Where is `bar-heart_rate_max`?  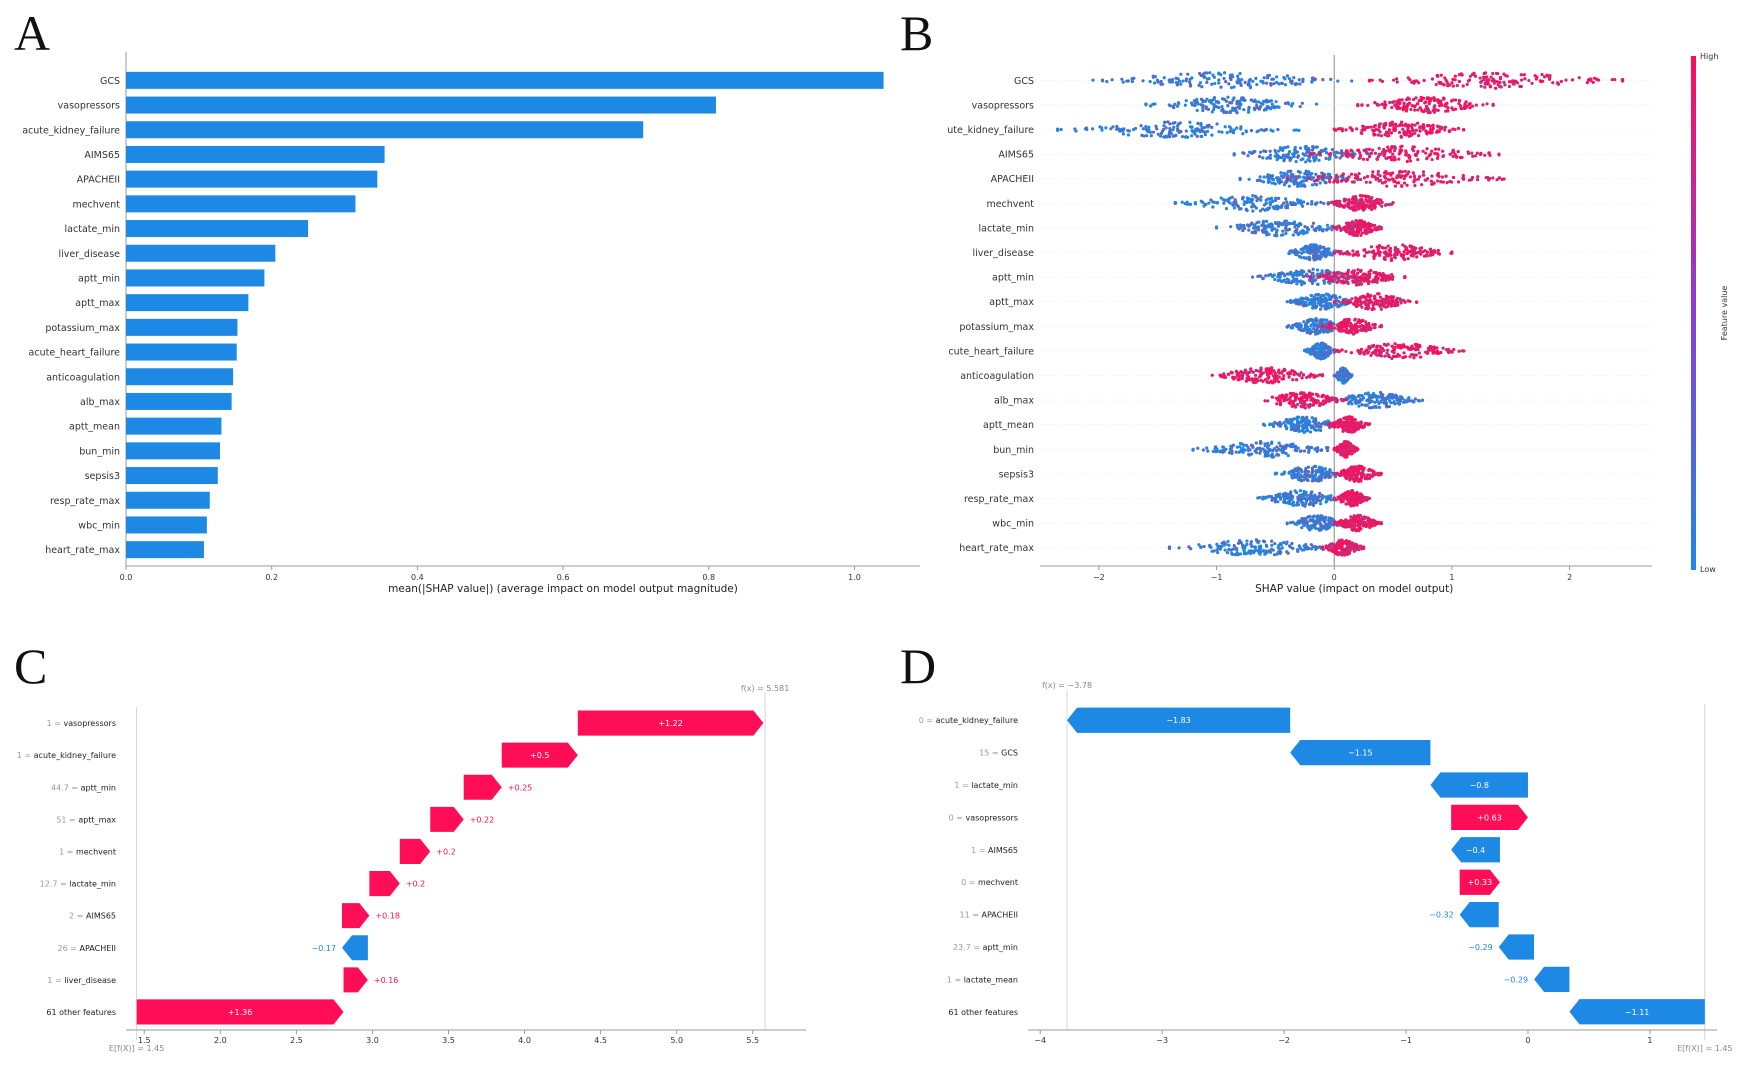 bar-heart_rate_max is located at coordinates (165, 550).